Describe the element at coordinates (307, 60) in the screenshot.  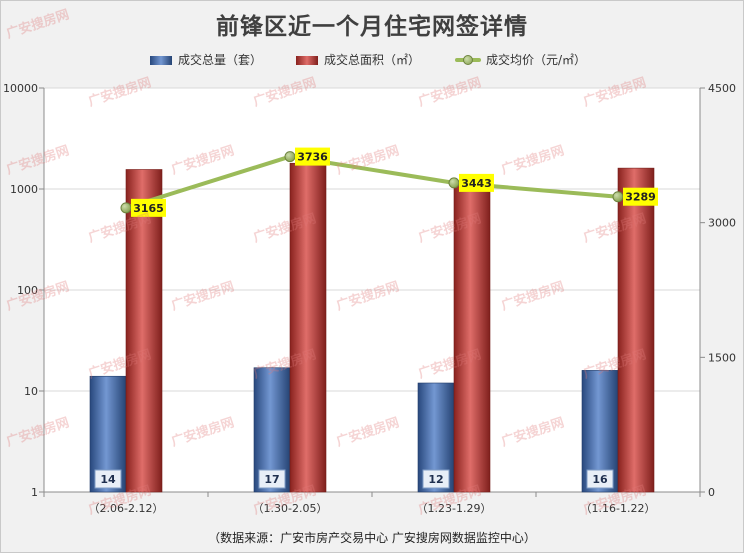
I see `legend-swatch-area` at that location.